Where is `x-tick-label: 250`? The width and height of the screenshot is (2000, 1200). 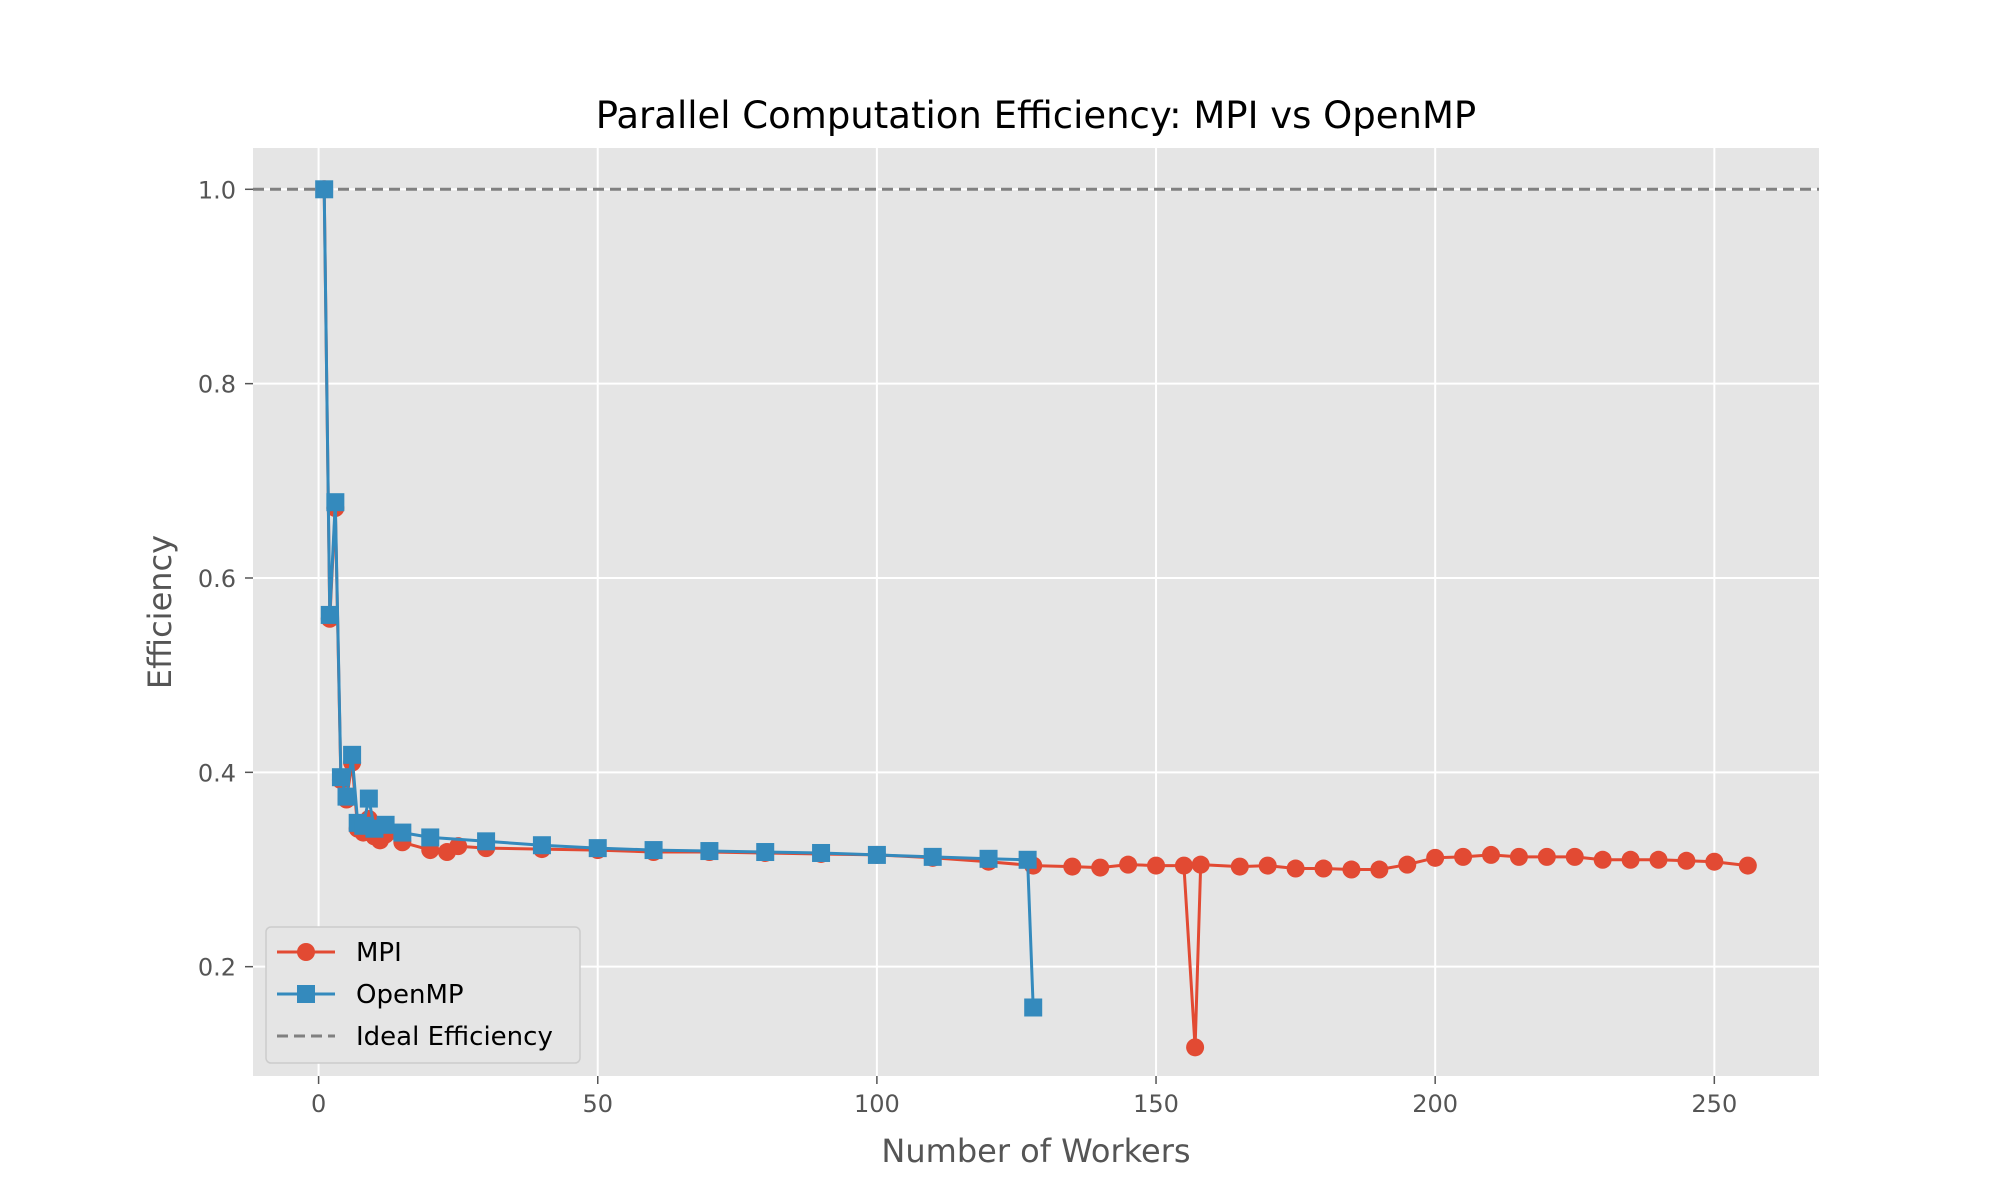 x-tick-label: 250 is located at coordinates (1714, 1104).